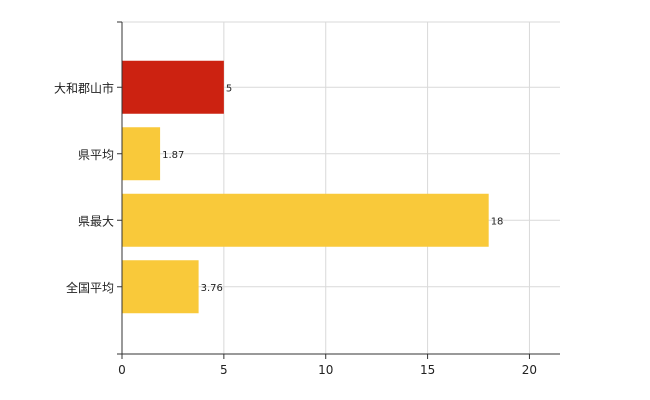 The image size is (650, 400). Describe the element at coordinates (497, 221) in the screenshot. I see `data-label-2: 18` at that location.